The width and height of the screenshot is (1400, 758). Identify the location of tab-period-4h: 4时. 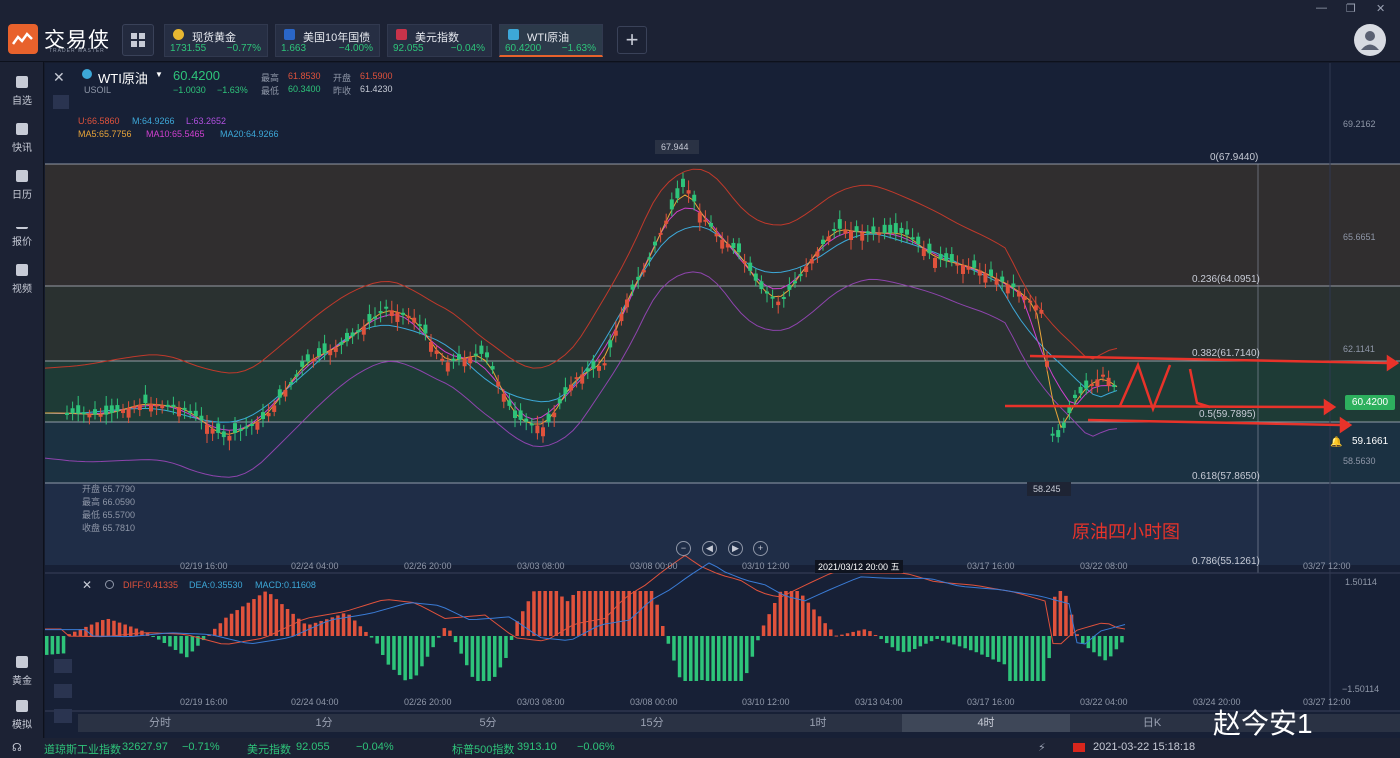
(986, 723).